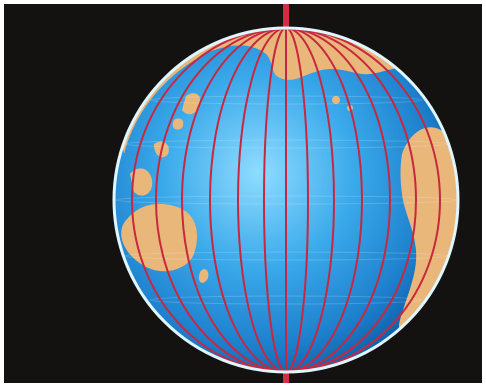 This screenshot has width=486, height=387. Describe the element at coordinates (149, 168) in the screenshot. I see `southeast-asia` at that location.